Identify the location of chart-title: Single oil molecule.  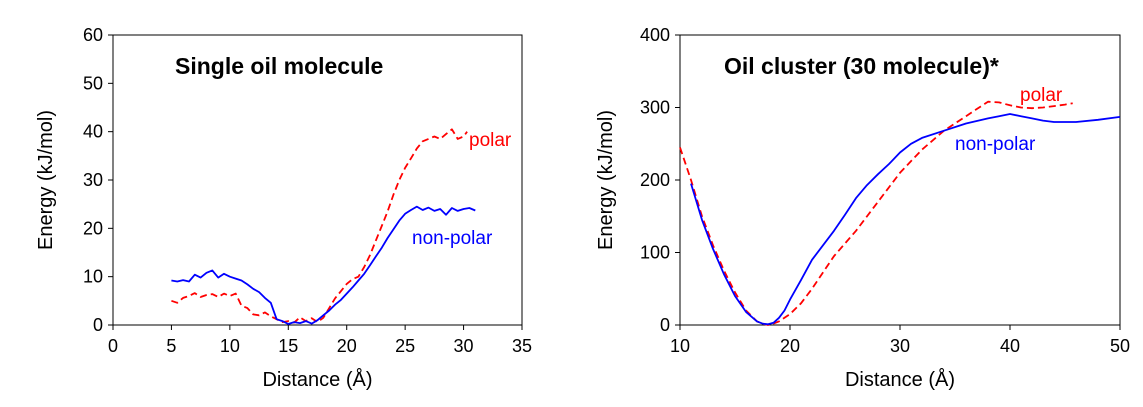
(279, 66).